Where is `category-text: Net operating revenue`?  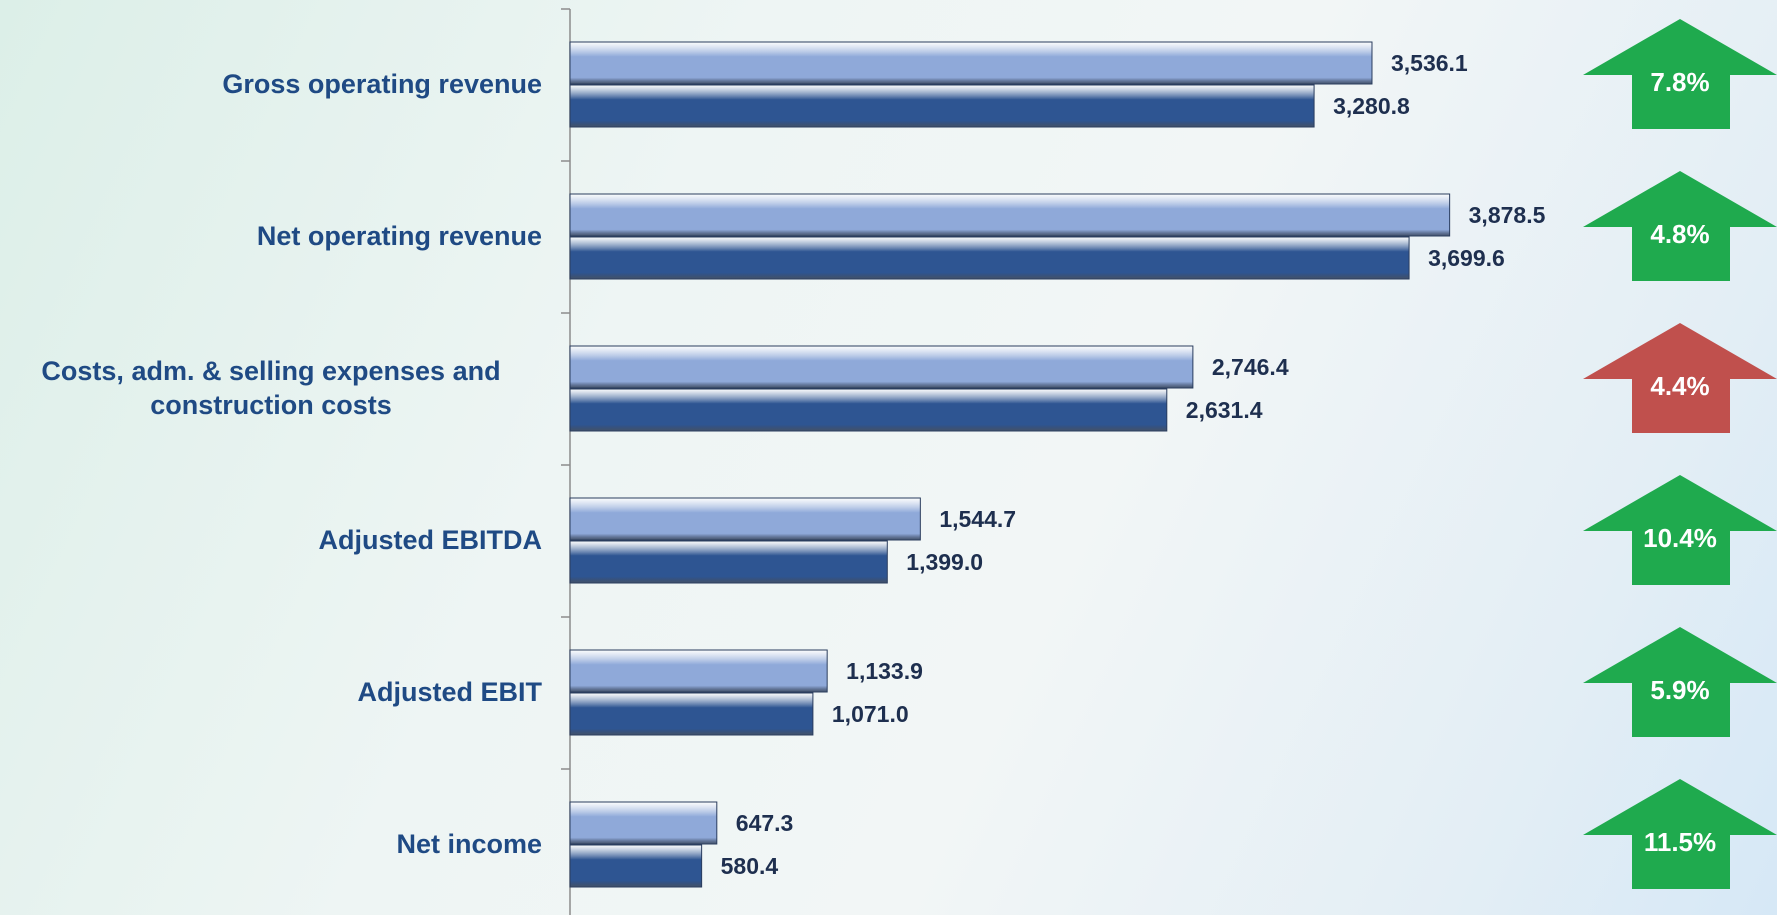 category-text: Net operating revenue is located at coordinates (399, 236).